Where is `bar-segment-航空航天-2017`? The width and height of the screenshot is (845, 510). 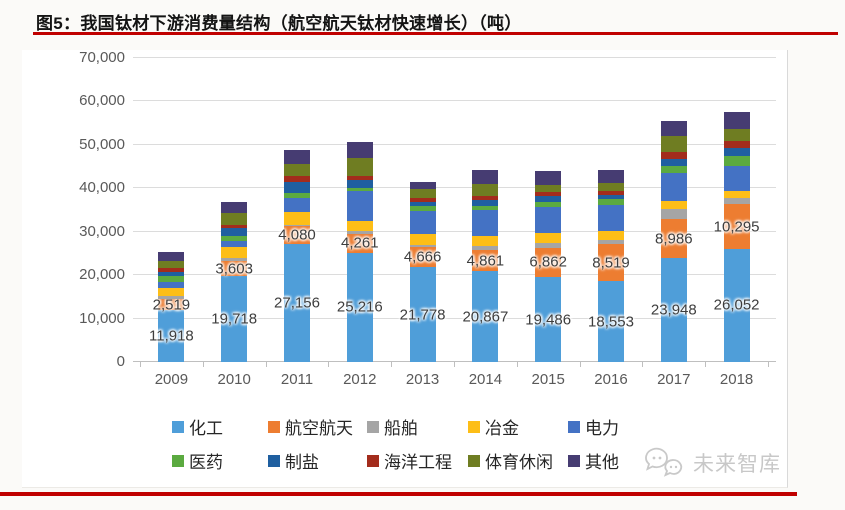
bar-segment-航空航天-2017 is located at coordinates (673, 238).